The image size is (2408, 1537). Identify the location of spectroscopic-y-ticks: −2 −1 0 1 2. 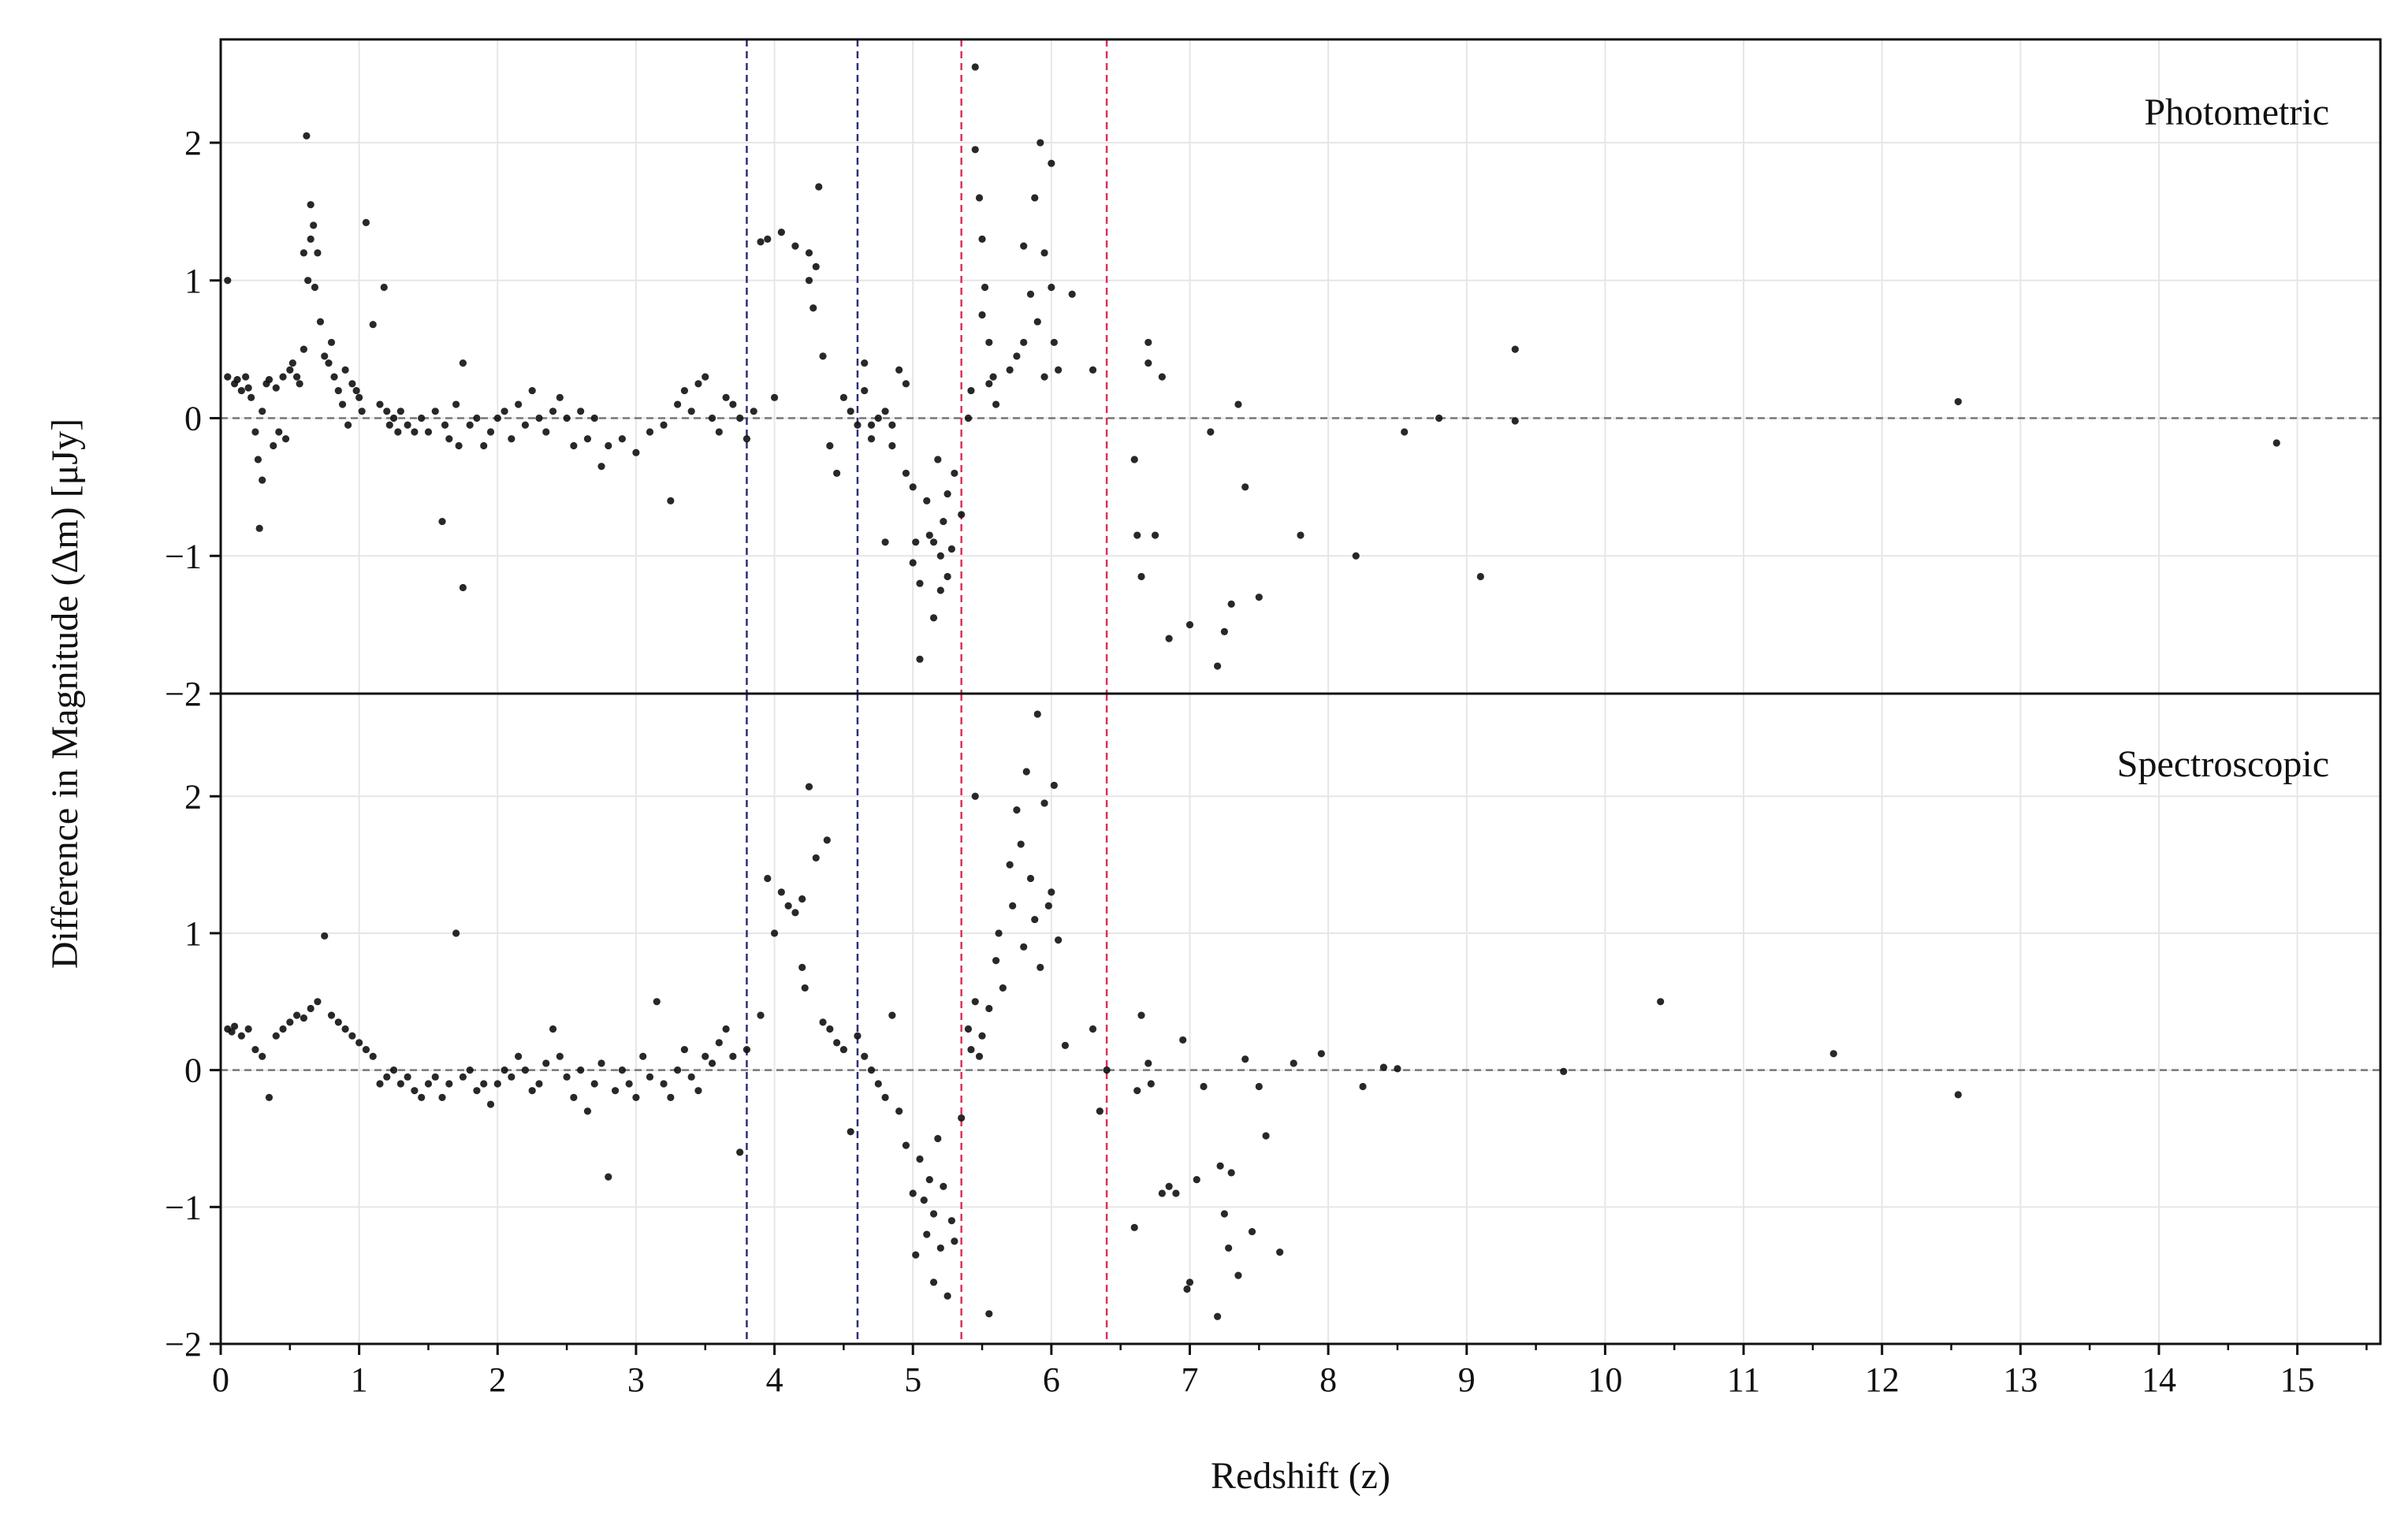
(193, 1070).